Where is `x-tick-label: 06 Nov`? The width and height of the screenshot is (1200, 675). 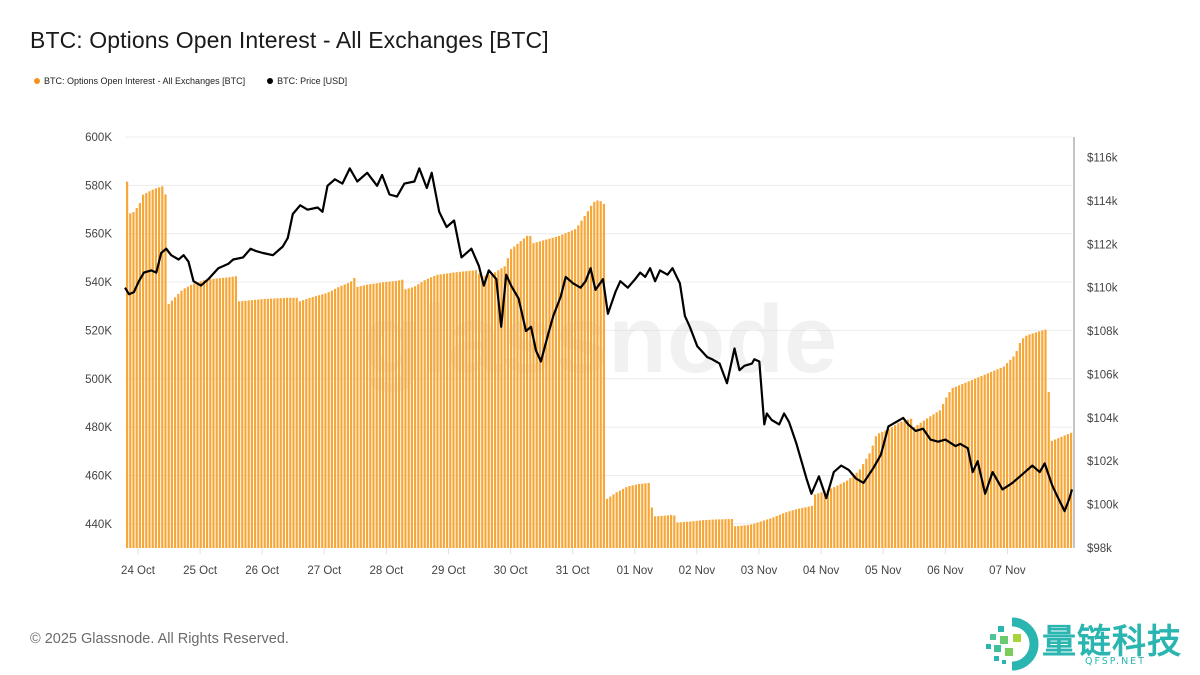
x-tick-label: 06 Nov is located at coordinates (945, 571).